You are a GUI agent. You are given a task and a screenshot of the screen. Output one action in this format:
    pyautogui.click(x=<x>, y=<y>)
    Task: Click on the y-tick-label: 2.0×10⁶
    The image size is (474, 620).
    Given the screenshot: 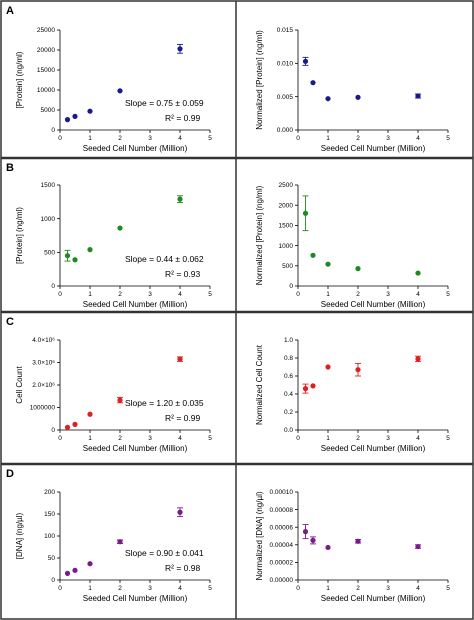 What is the action you would take?
    pyautogui.click(x=43, y=385)
    